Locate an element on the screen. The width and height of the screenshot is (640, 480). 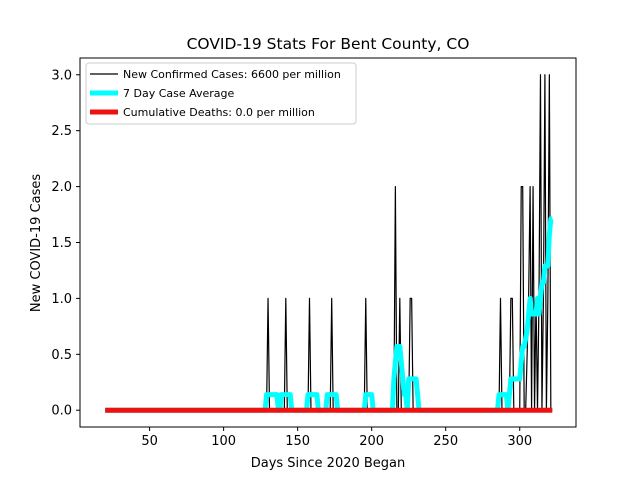
y-tick-label: 0.0 is located at coordinates (61, 411).